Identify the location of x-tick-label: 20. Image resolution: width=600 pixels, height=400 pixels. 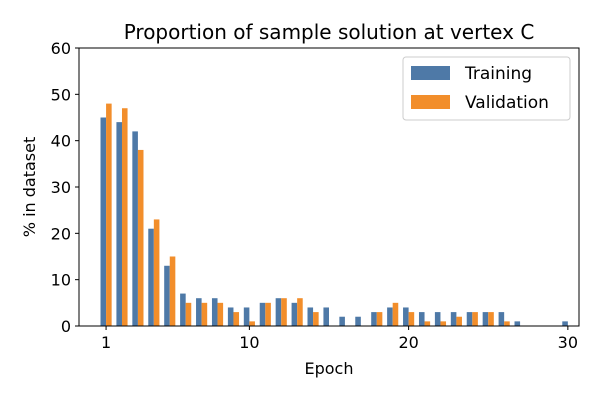
(408, 342).